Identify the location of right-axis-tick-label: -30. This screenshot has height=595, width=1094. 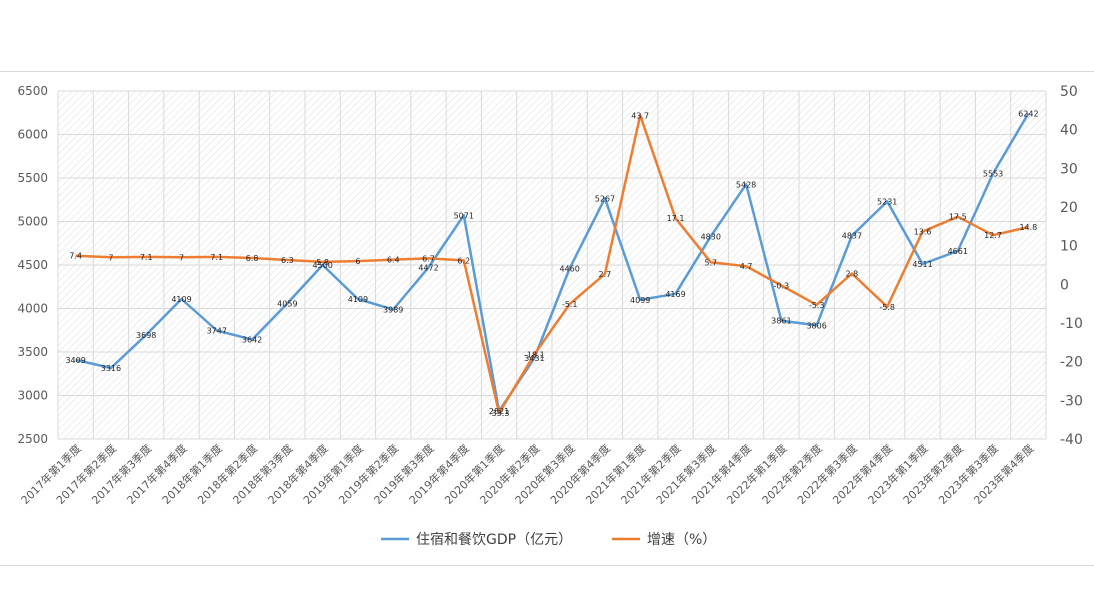
(1071, 401).